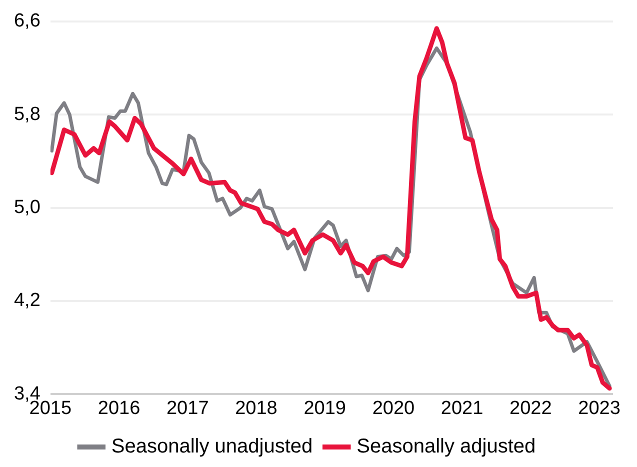 The height and width of the screenshot is (467, 637). I want to click on y-tick-label: 5,8, so click(27, 114).